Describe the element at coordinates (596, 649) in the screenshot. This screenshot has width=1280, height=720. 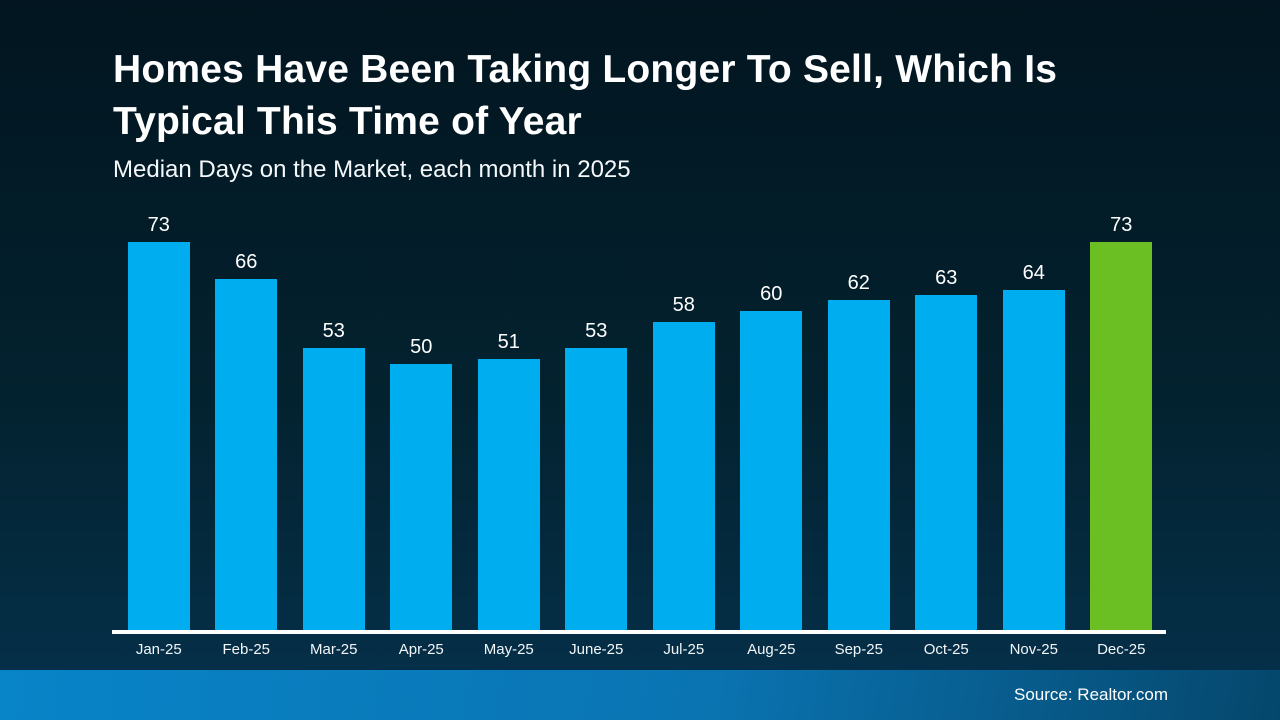
I see `x-tick-label: June-25` at that location.